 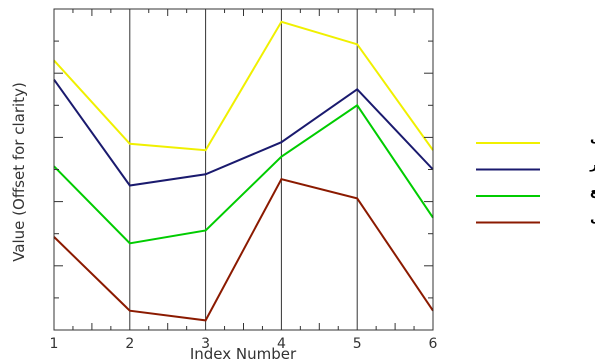 What do you see at coordinates (592, 165) in the screenshot?
I see `legend-label-2: شهر` at bounding box center [592, 165].